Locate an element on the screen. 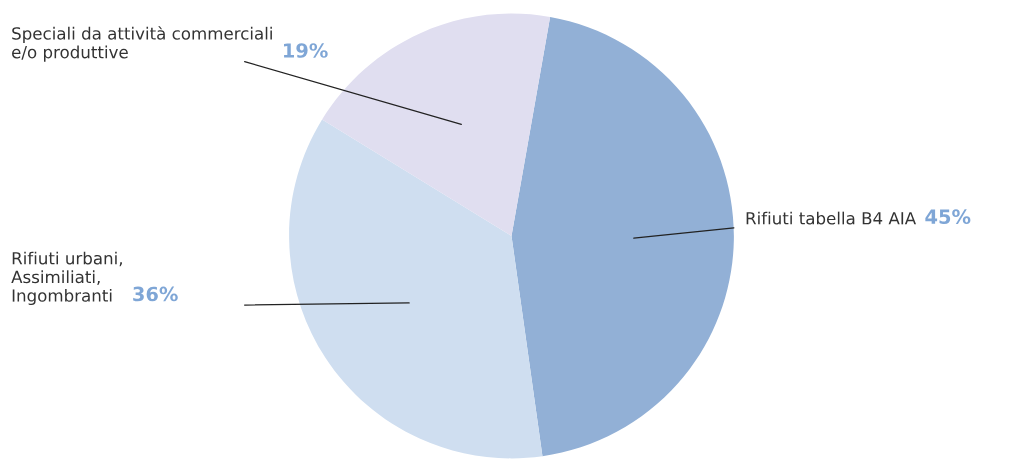 Image resolution: width=1023 pixels, height=472 pixels. slice-label: Rifiuti tabella B4 AIA is located at coordinates (831, 218).